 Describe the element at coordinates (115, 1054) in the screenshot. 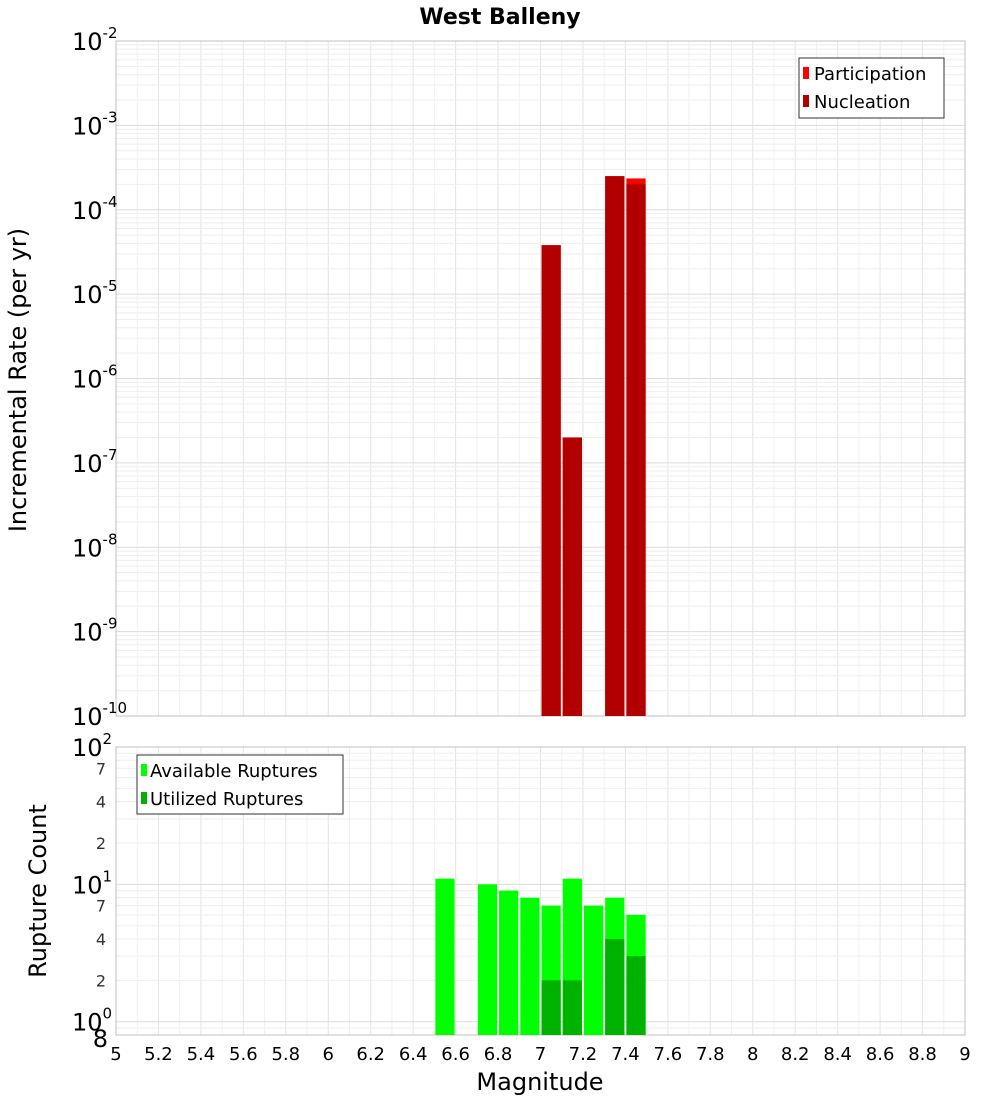

I see `x-tick-label: 5` at that location.